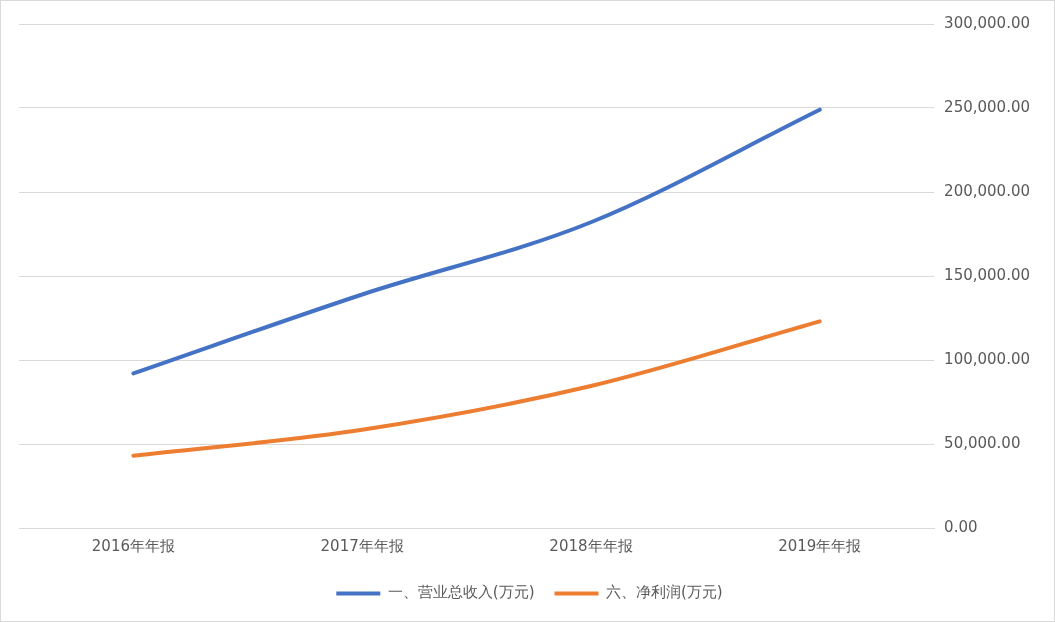  What do you see at coordinates (987, 22) in the screenshot?
I see `y-tick-label: 300,000.00` at bounding box center [987, 22].